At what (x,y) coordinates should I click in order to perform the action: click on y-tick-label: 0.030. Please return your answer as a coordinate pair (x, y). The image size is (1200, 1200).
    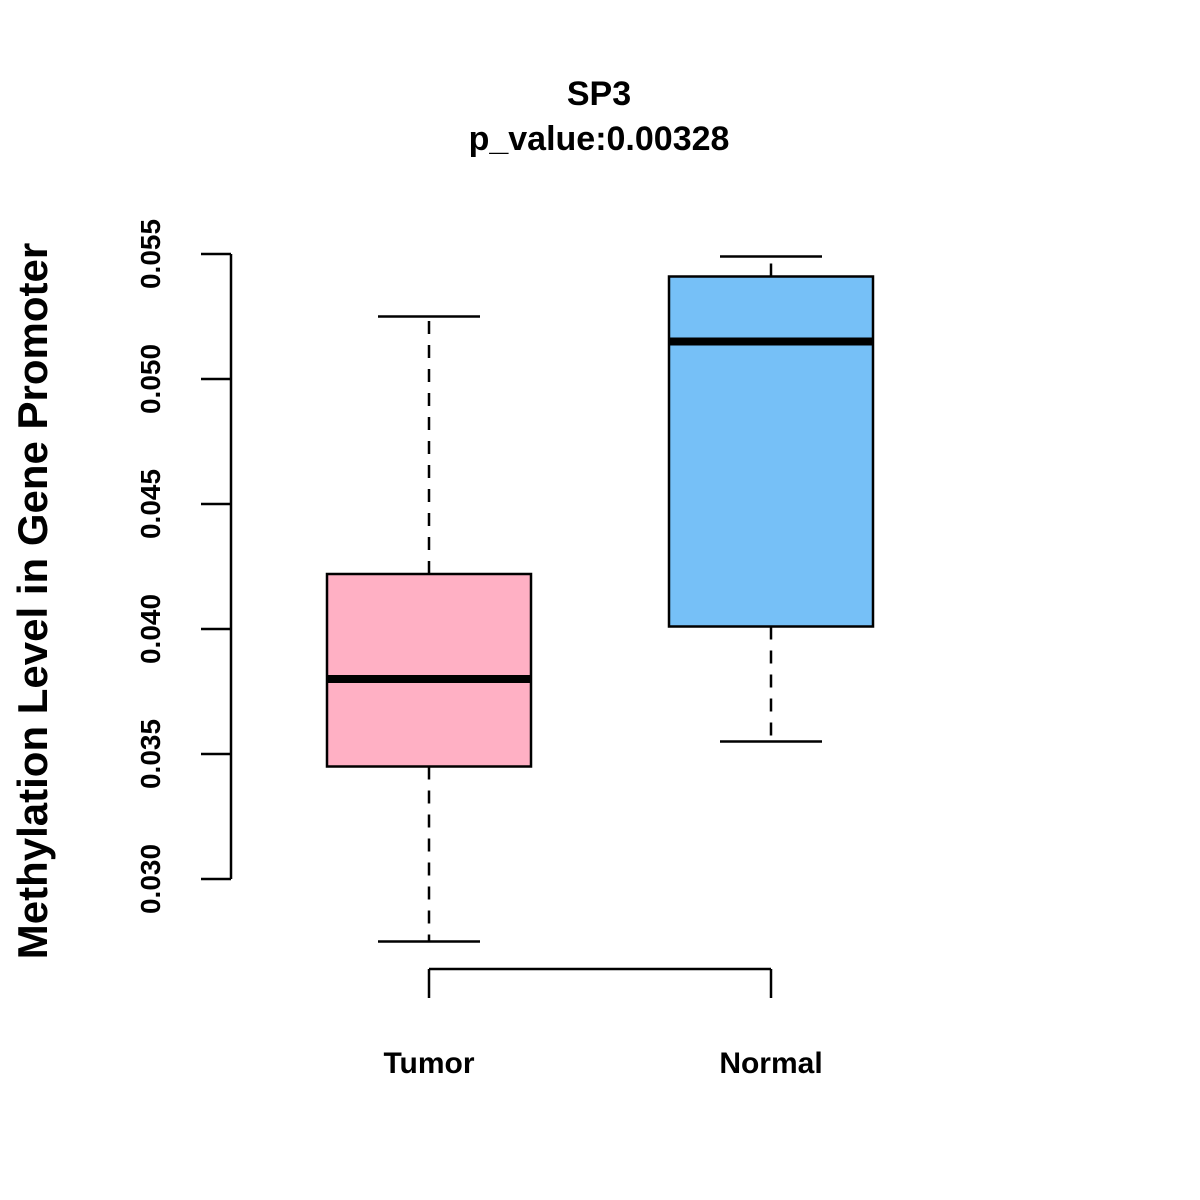
    Looking at the image, I should click on (150, 879).